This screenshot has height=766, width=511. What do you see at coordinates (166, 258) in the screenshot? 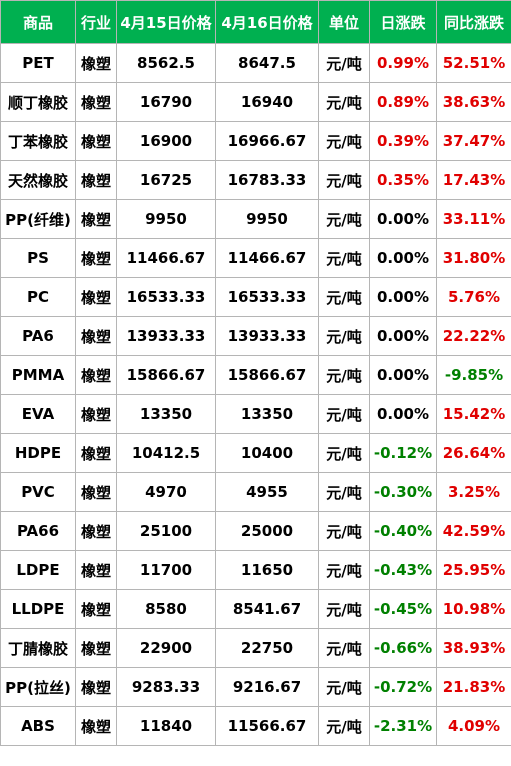
I see `cell-price-apr15: 11466.67` at bounding box center [166, 258].